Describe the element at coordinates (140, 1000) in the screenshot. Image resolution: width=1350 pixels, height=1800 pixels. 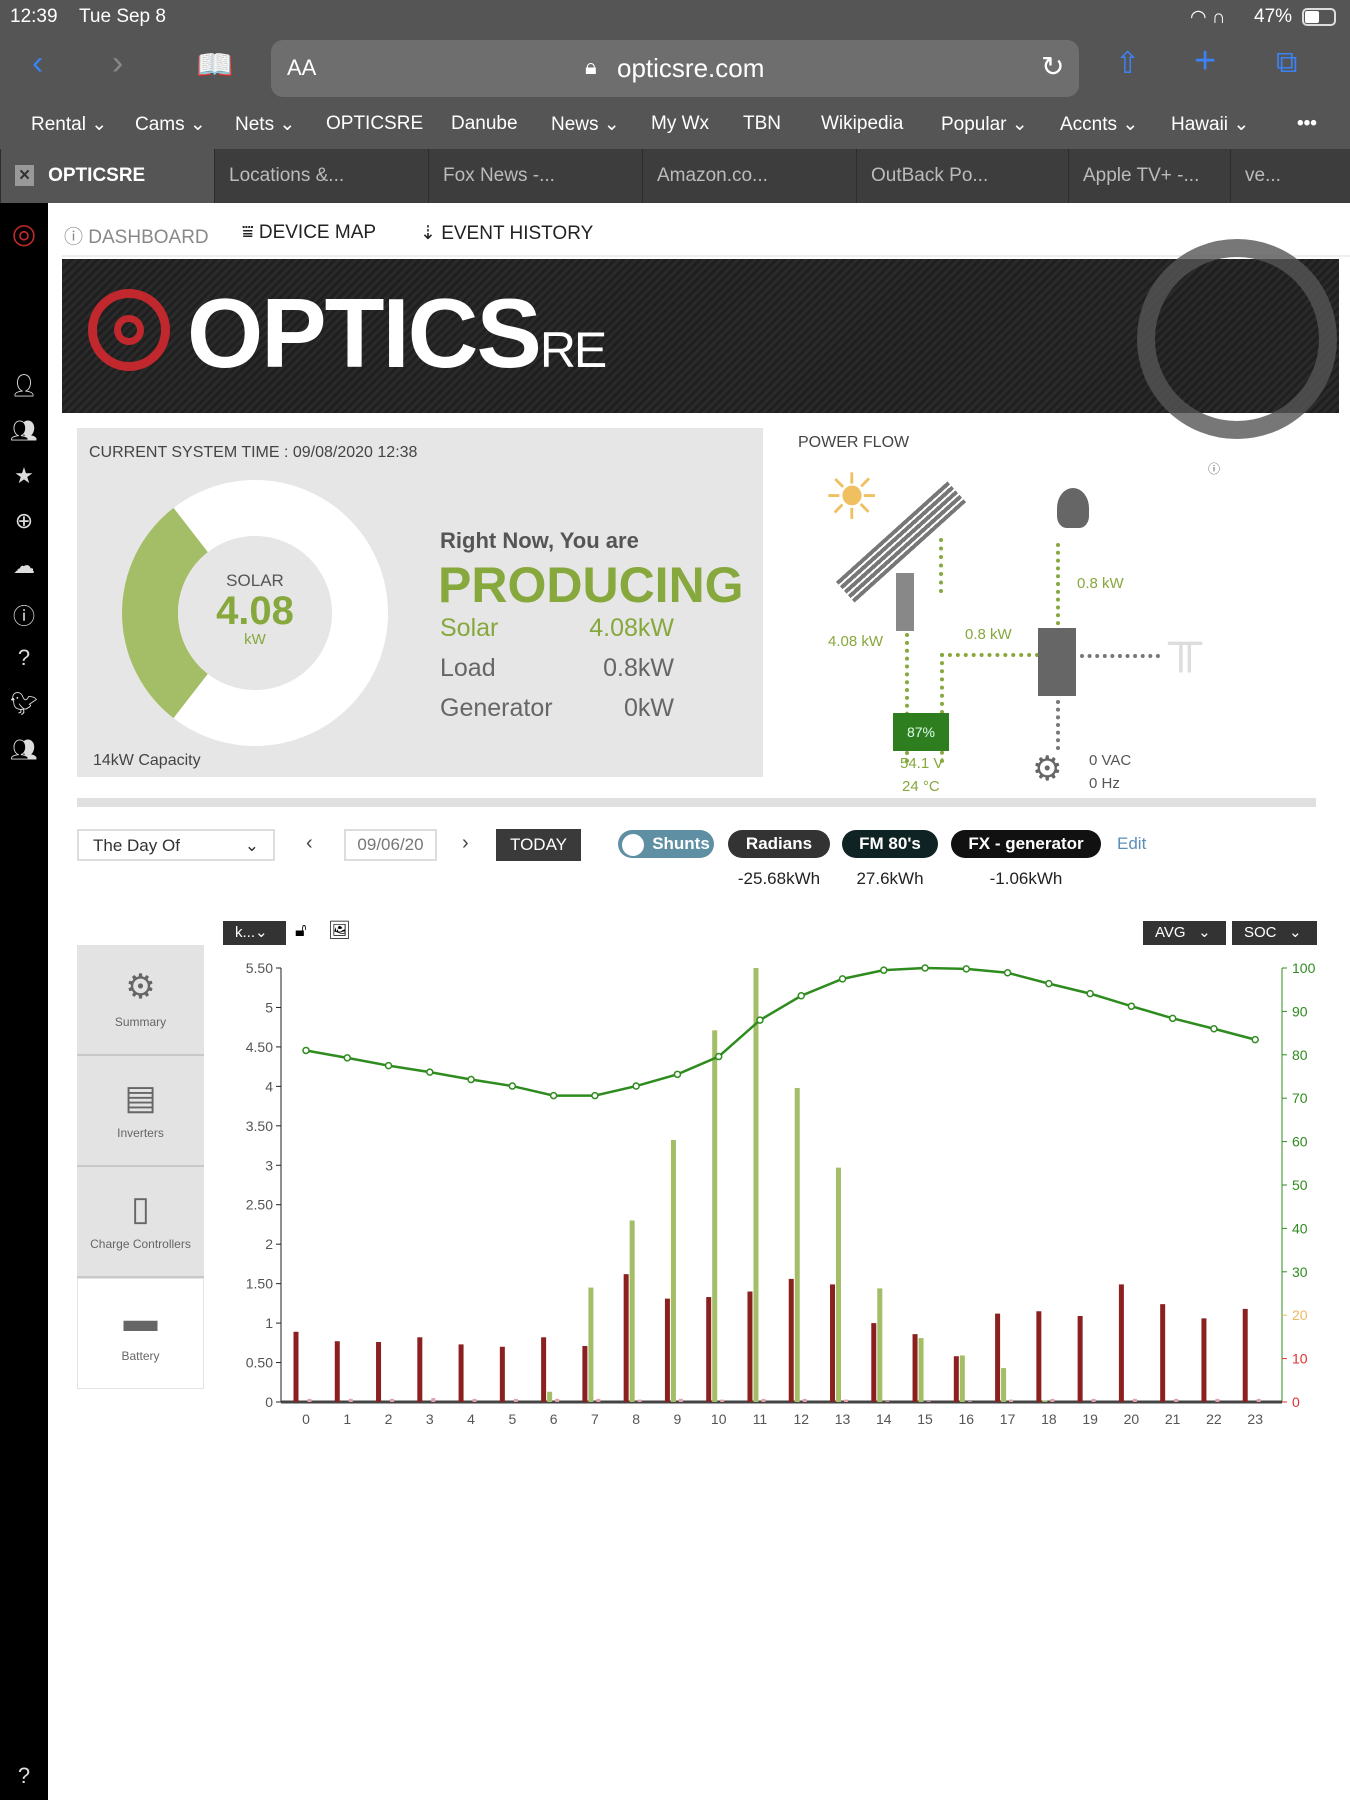
I see `side-tab-summary: ⚙ Summary` at that location.